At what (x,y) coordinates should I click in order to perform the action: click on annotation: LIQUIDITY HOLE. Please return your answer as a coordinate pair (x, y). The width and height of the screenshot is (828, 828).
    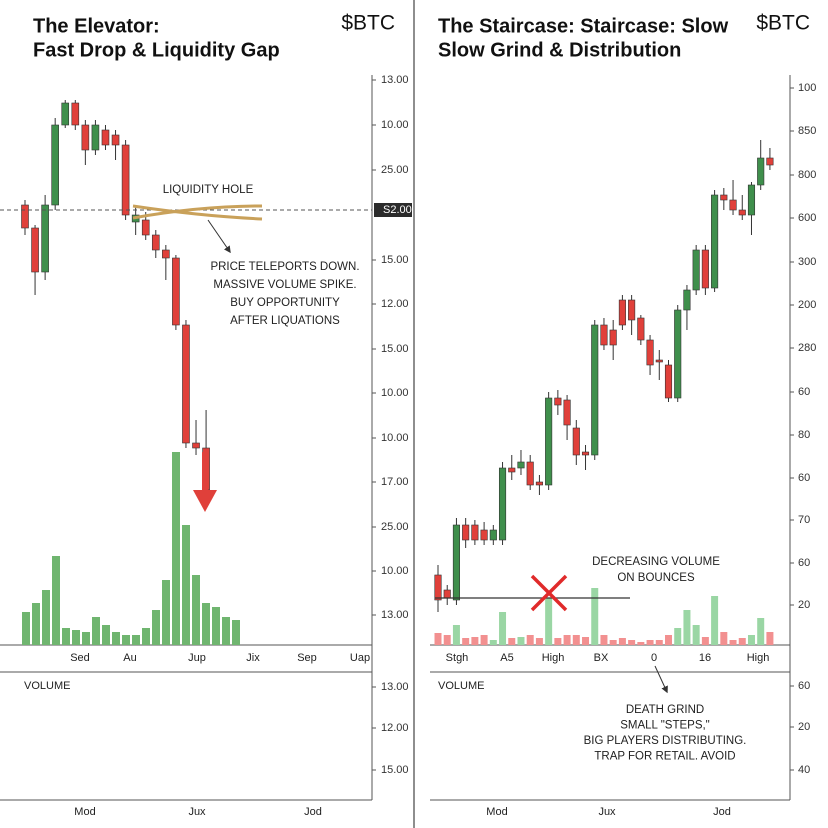
    Looking at the image, I should click on (208, 190).